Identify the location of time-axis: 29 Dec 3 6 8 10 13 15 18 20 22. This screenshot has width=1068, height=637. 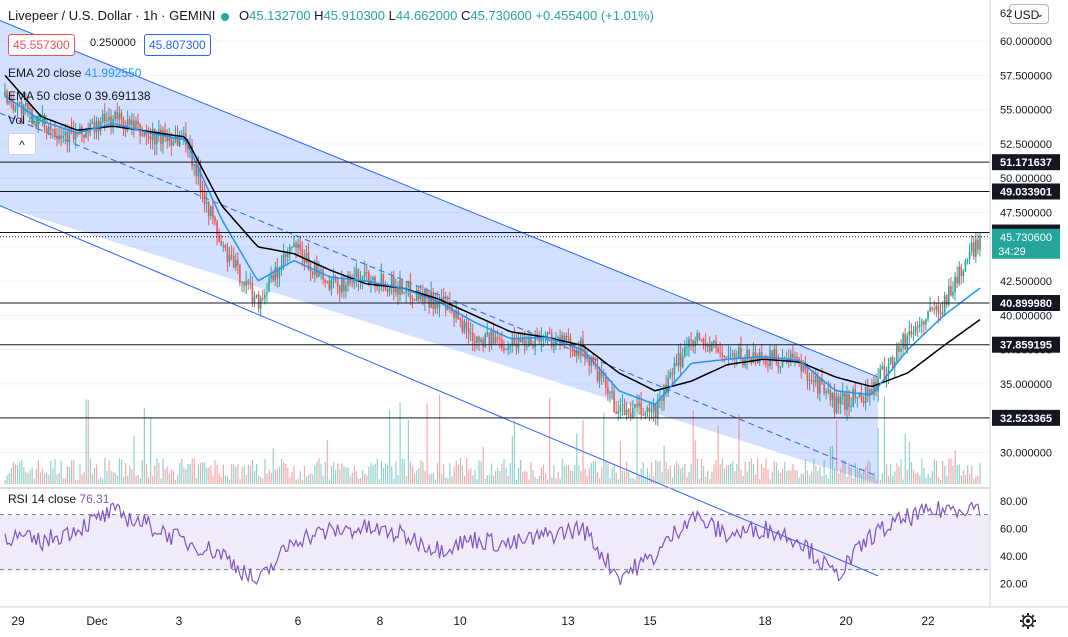
(473, 621).